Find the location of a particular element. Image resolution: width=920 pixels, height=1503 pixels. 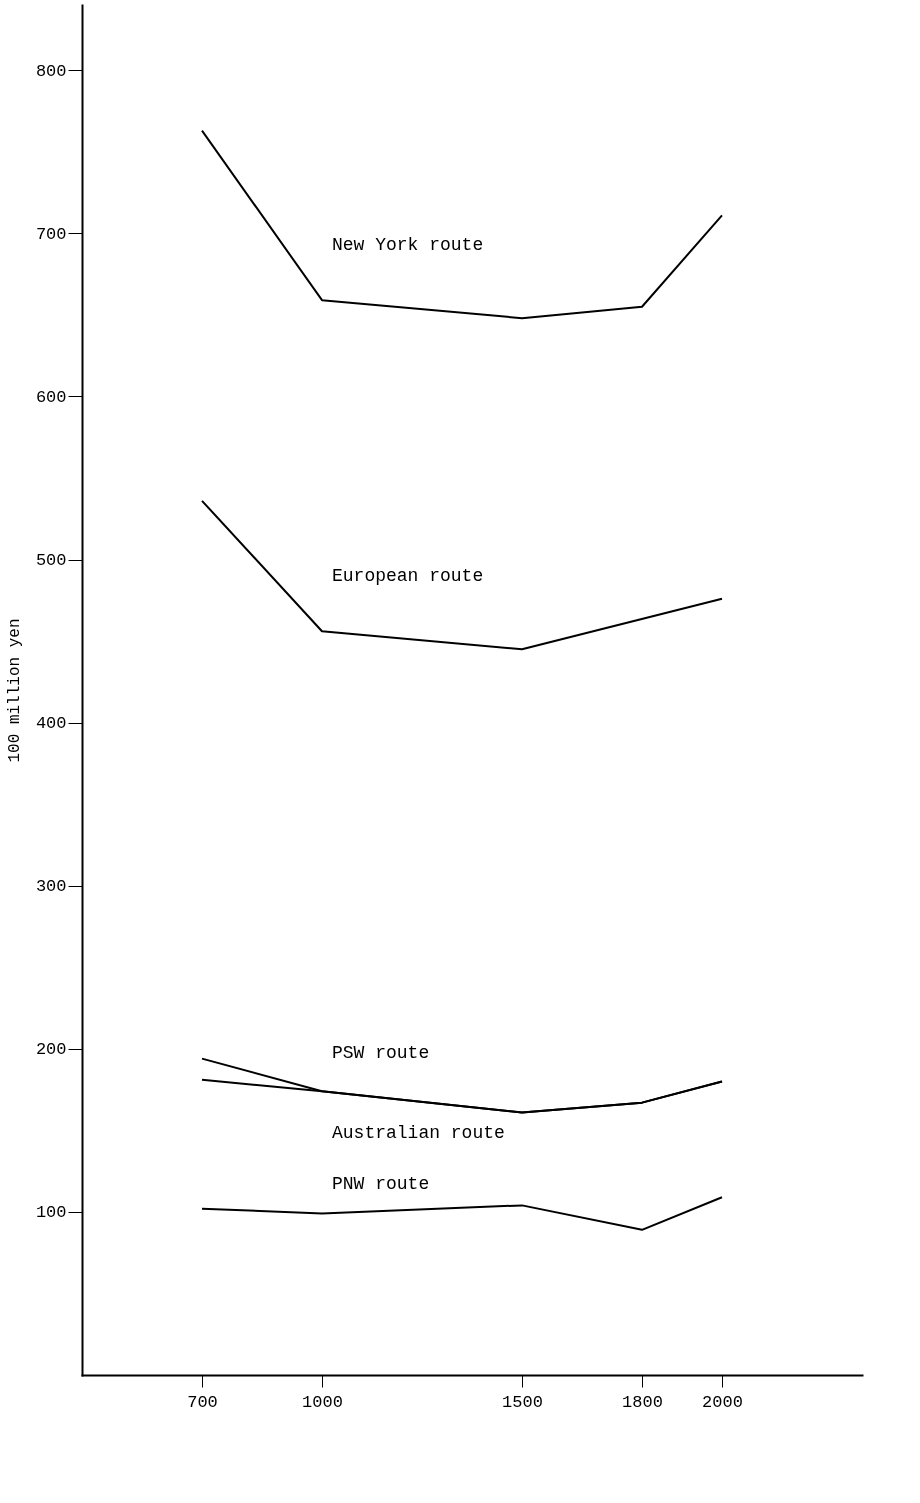

series-label: PNW route is located at coordinates (381, 1183).